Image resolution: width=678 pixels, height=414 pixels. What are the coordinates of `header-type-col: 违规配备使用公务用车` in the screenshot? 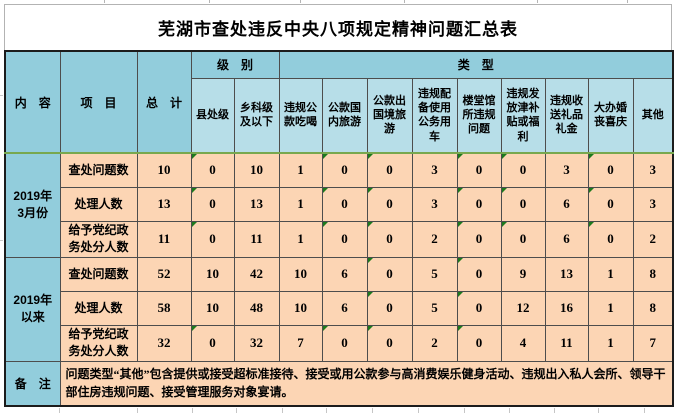 It's located at (434, 115).